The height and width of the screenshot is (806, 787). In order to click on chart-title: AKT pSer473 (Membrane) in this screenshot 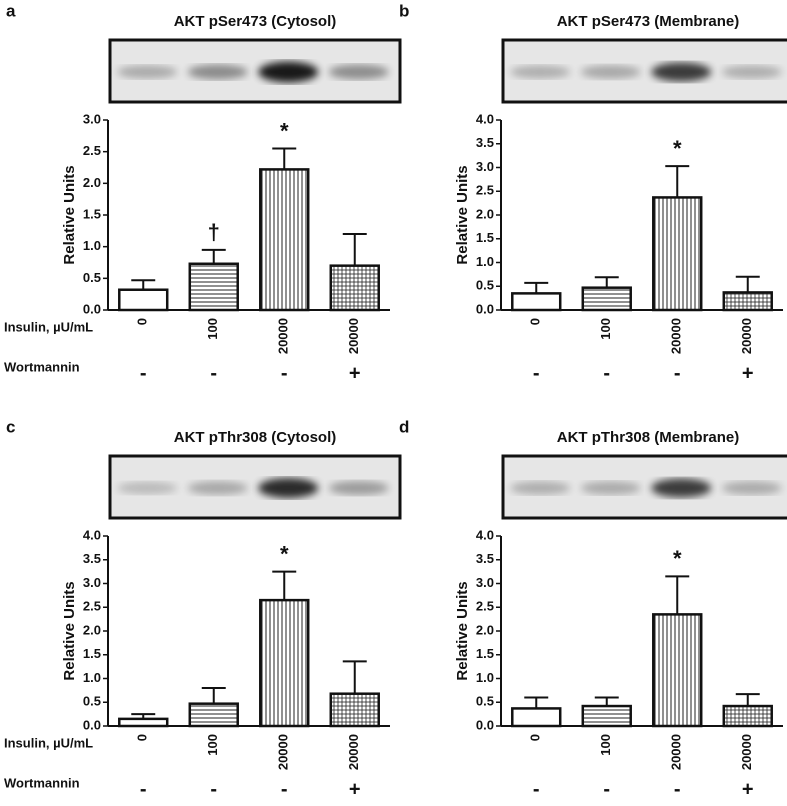, I will do `click(648, 21)`.